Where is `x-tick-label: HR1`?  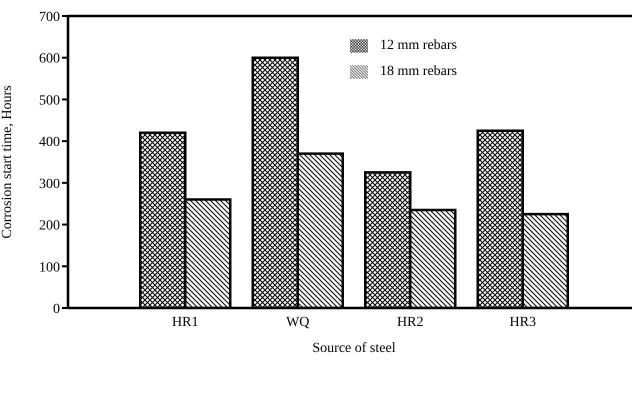
x-tick-label: HR1 is located at coordinates (185, 322).